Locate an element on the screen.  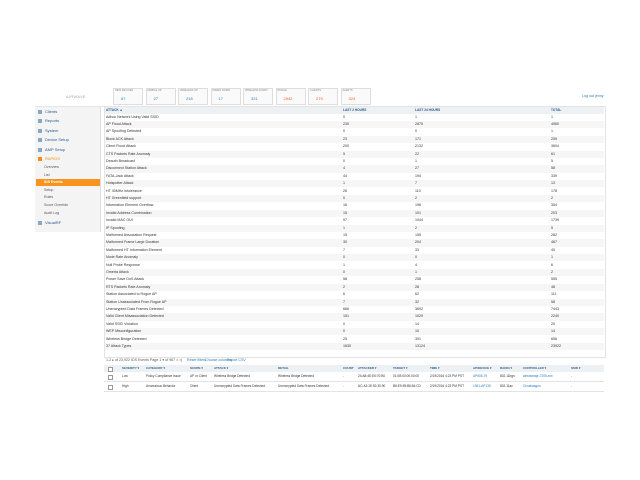
count-cell: 467 is located at coordinates (554, 242).